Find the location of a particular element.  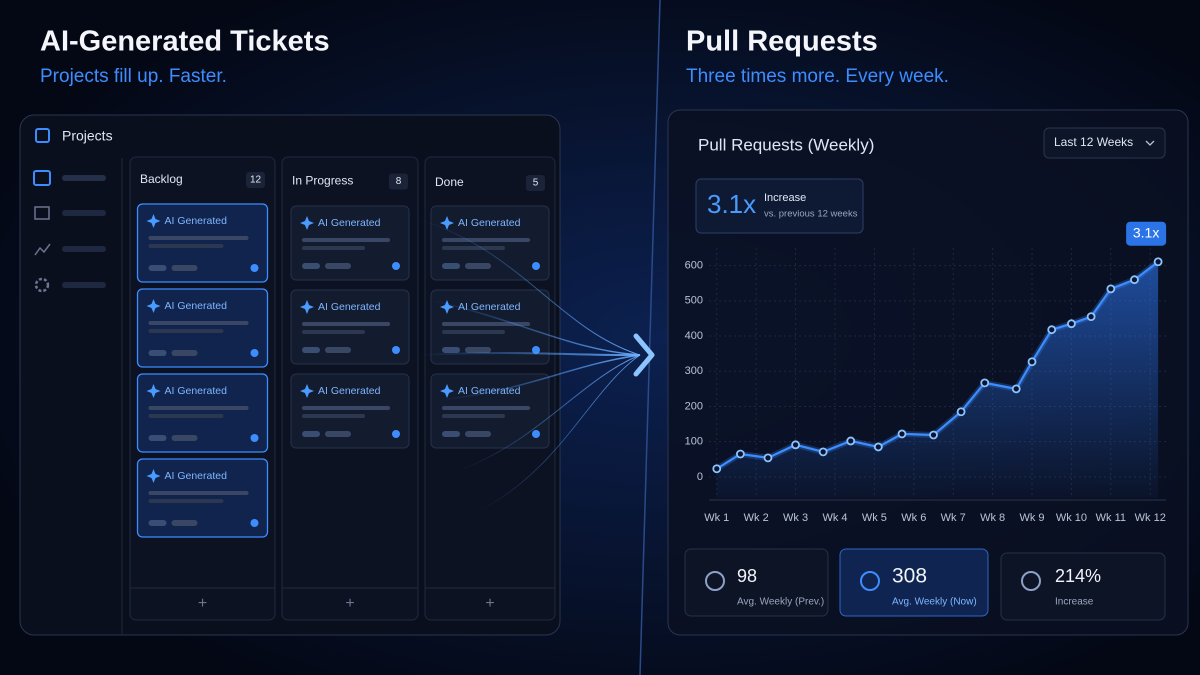

y-tick-label: 600 is located at coordinates (694, 266).